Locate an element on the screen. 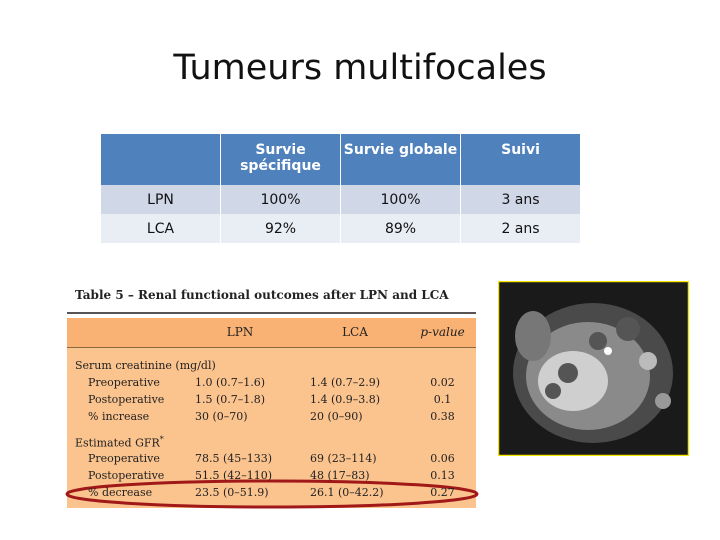 This screenshot has height=540, width=720. table-cell: 92% is located at coordinates (281, 228).